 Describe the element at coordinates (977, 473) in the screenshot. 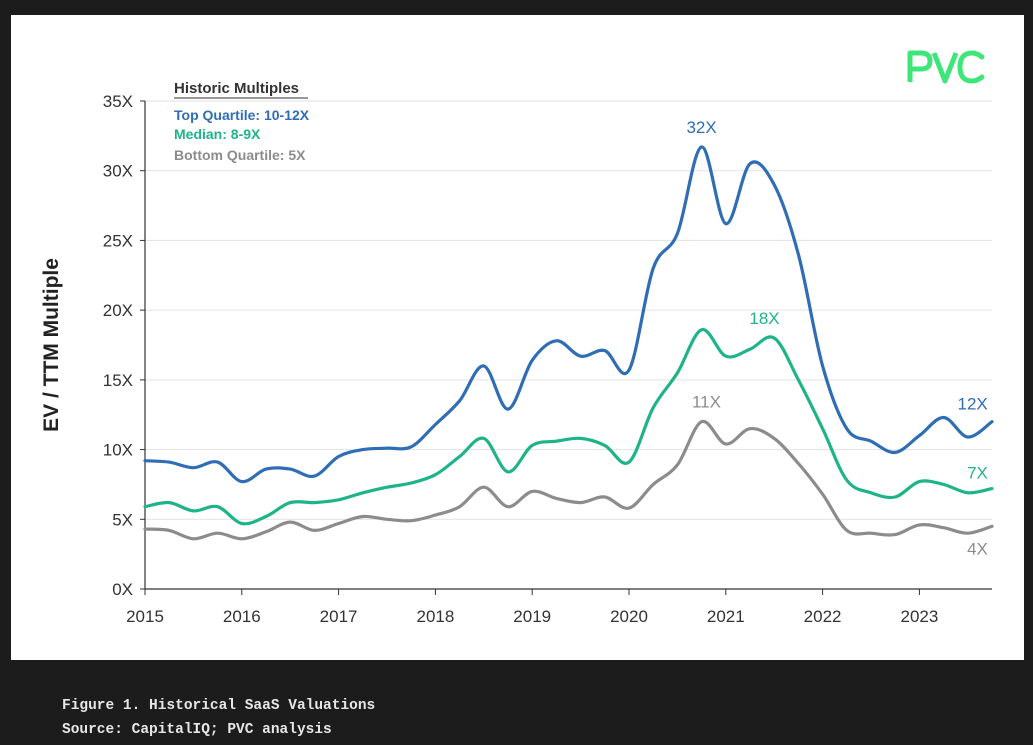

I see `annotation-label: 7X` at that location.